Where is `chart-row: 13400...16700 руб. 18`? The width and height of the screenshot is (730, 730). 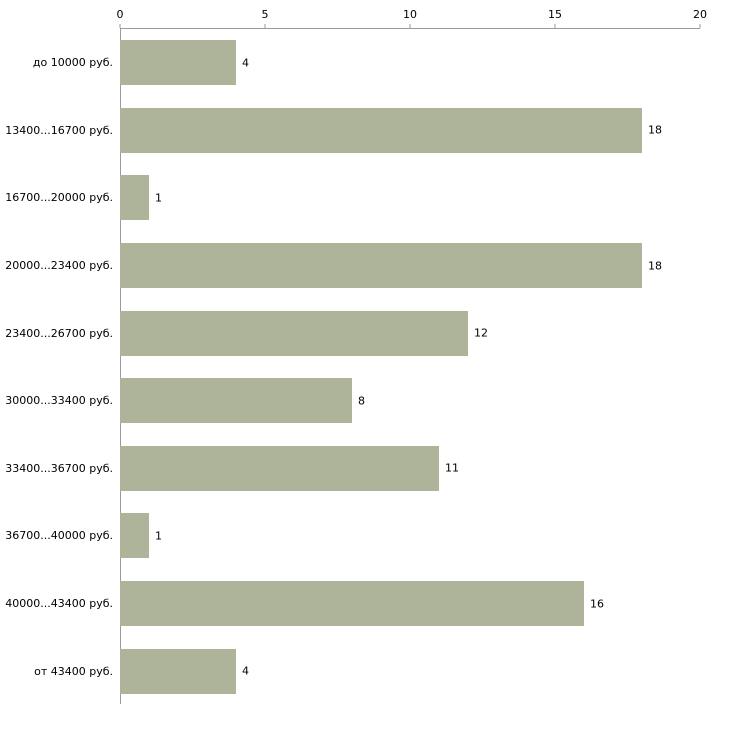
chart-row: 13400...16700 руб. 18 is located at coordinates (365, 131).